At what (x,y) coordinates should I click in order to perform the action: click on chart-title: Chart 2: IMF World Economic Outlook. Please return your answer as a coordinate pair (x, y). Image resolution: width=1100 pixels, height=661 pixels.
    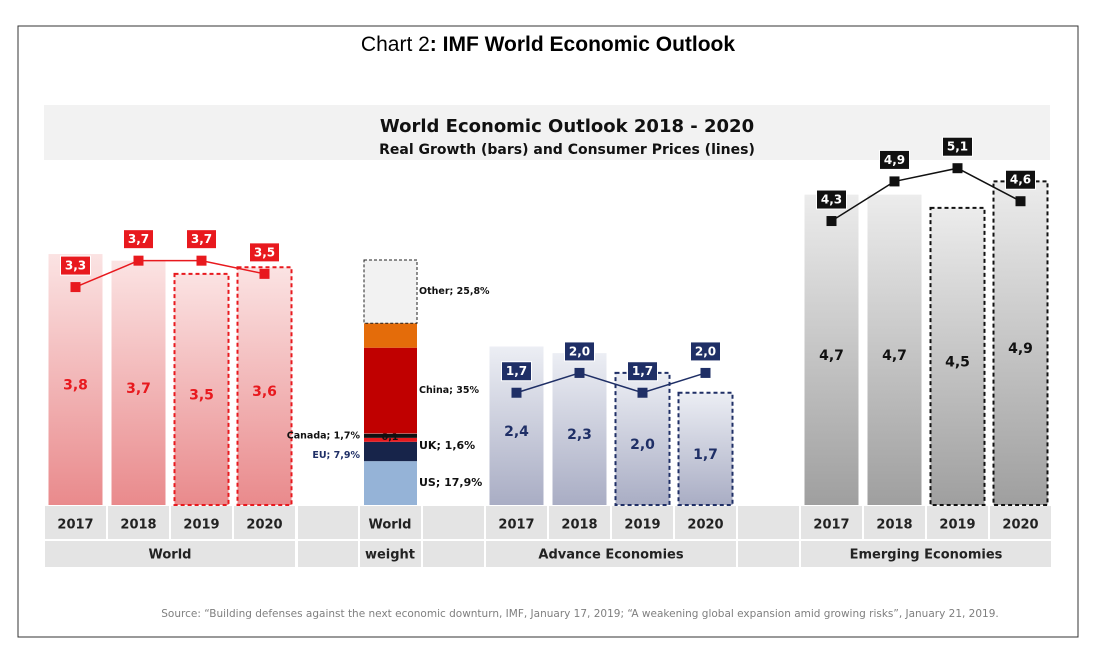
    Looking at the image, I should click on (548, 44).